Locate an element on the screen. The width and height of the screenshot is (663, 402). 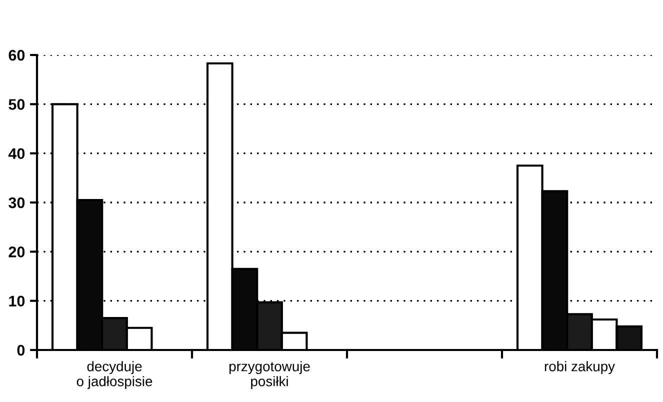
x-tick-label: przygotowuje posiłki is located at coordinates (269, 375).